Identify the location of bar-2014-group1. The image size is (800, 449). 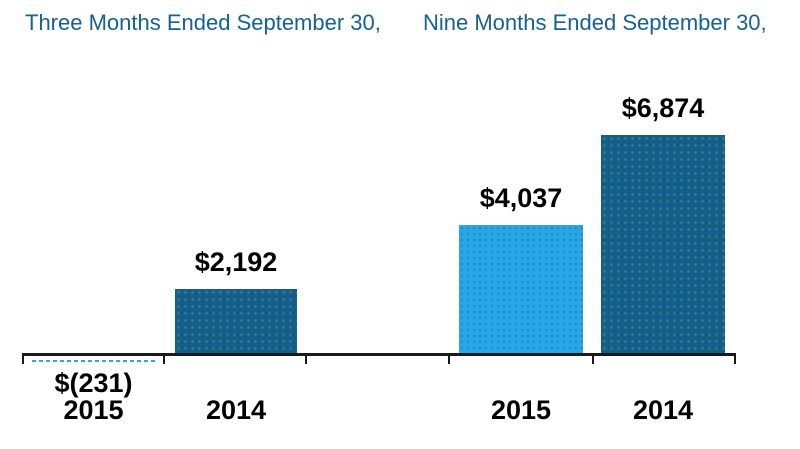
(663, 244).